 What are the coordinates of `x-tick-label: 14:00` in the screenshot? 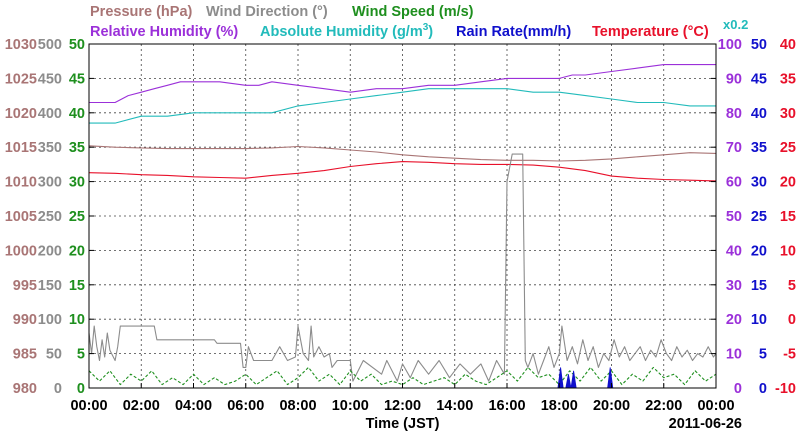 It's located at (454, 406).